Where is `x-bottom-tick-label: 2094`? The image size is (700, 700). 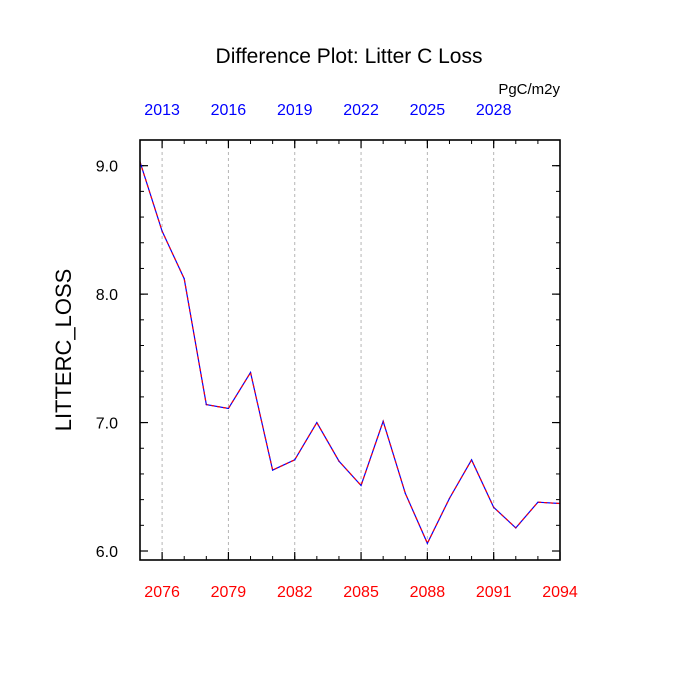 x-bottom-tick-label: 2094 is located at coordinates (560, 592).